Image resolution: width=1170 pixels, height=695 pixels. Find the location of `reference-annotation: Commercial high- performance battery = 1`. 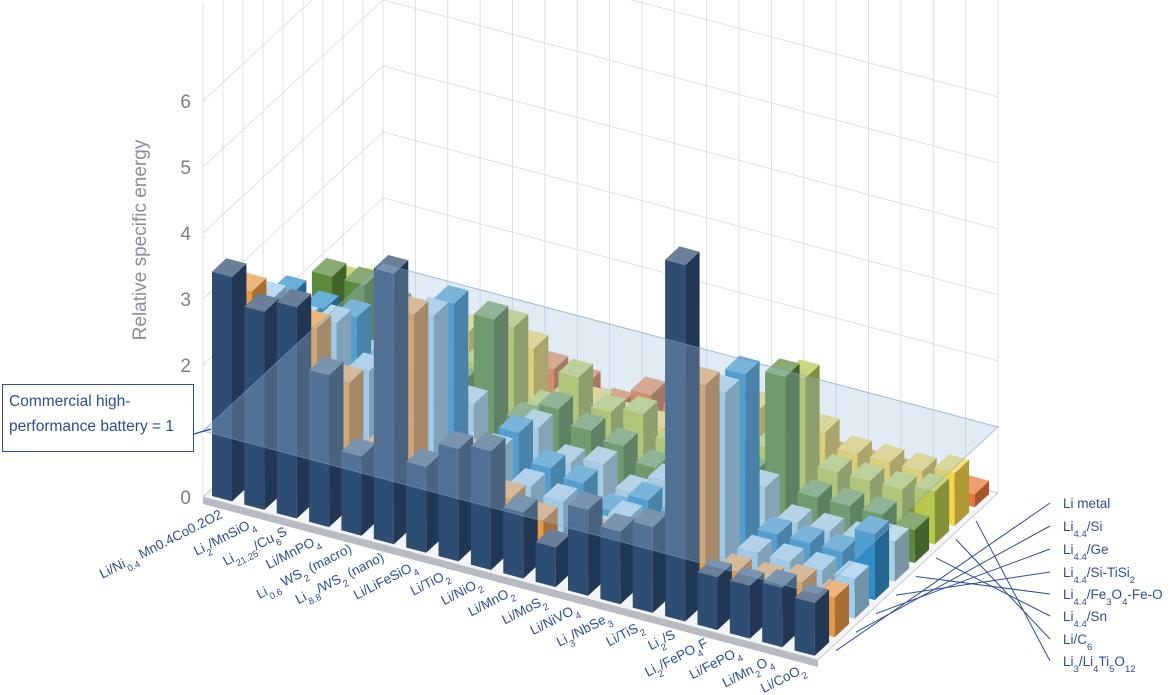

reference-annotation: Commercial high- performance battery = 1 is located at coordinates (98, 418).